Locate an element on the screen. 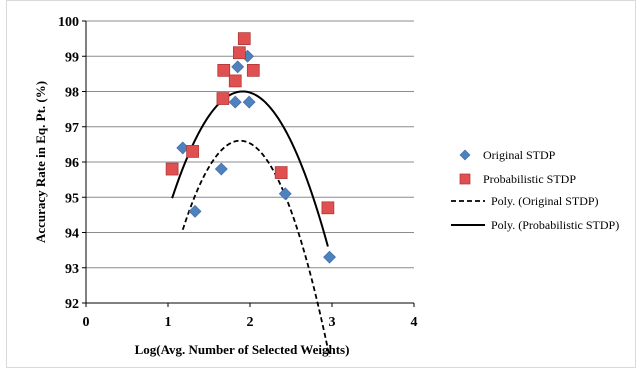  x-tick-label: 3 is located at coordinates (332, 322).